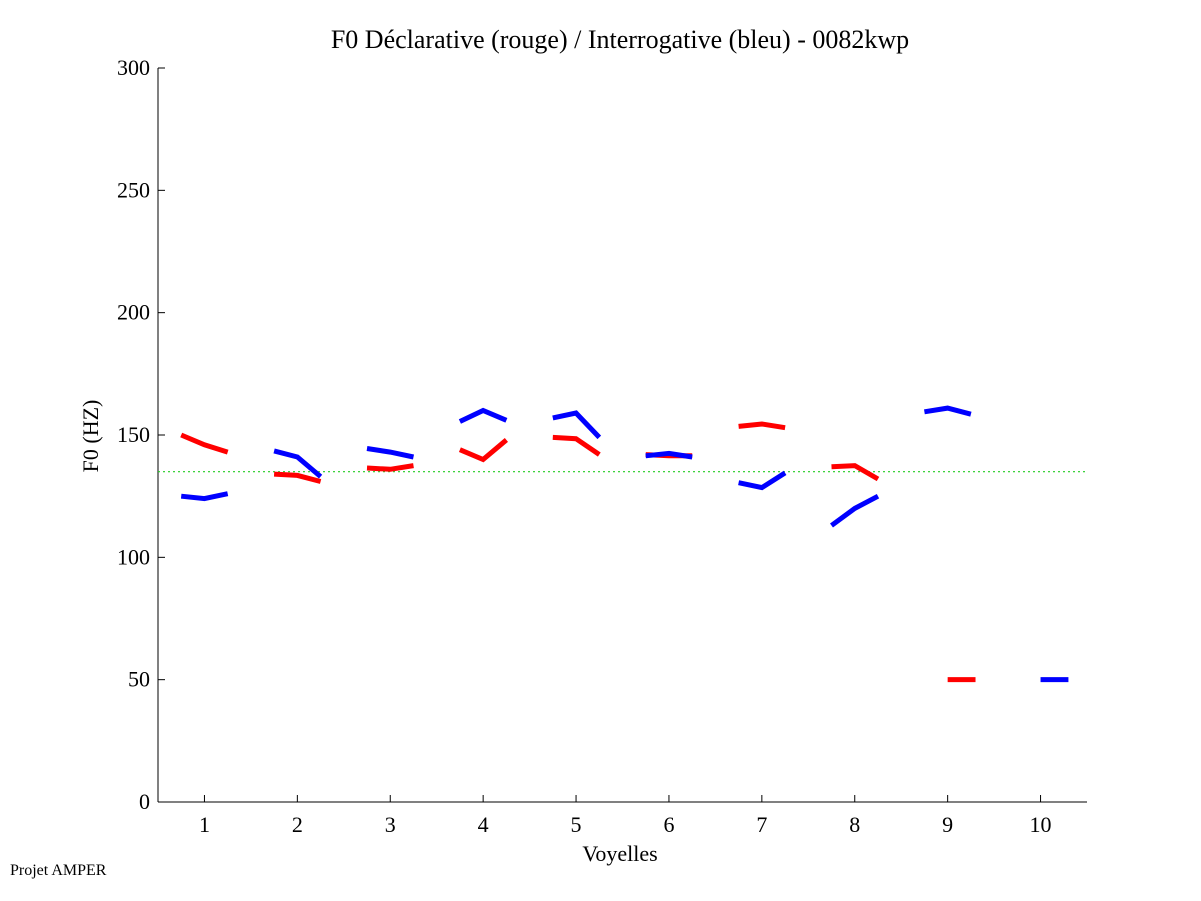  What do you see at coordinates (947, 824) in the screenshot?
I see `x-tick-label: 9` at bounding box center [947, 824].